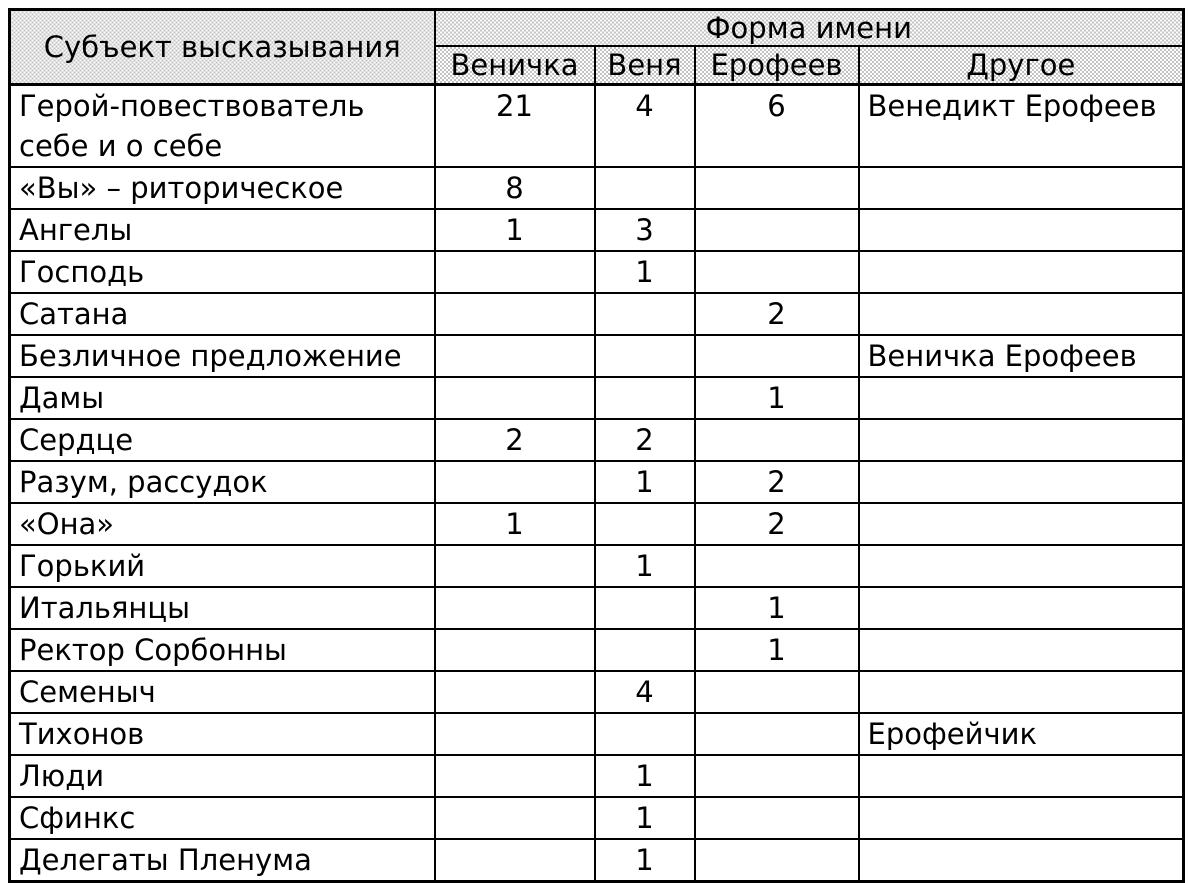  Describe the element at coordinates (514, 65) in the screenshot. I see `column-header-venichka: Веничка` at that location.